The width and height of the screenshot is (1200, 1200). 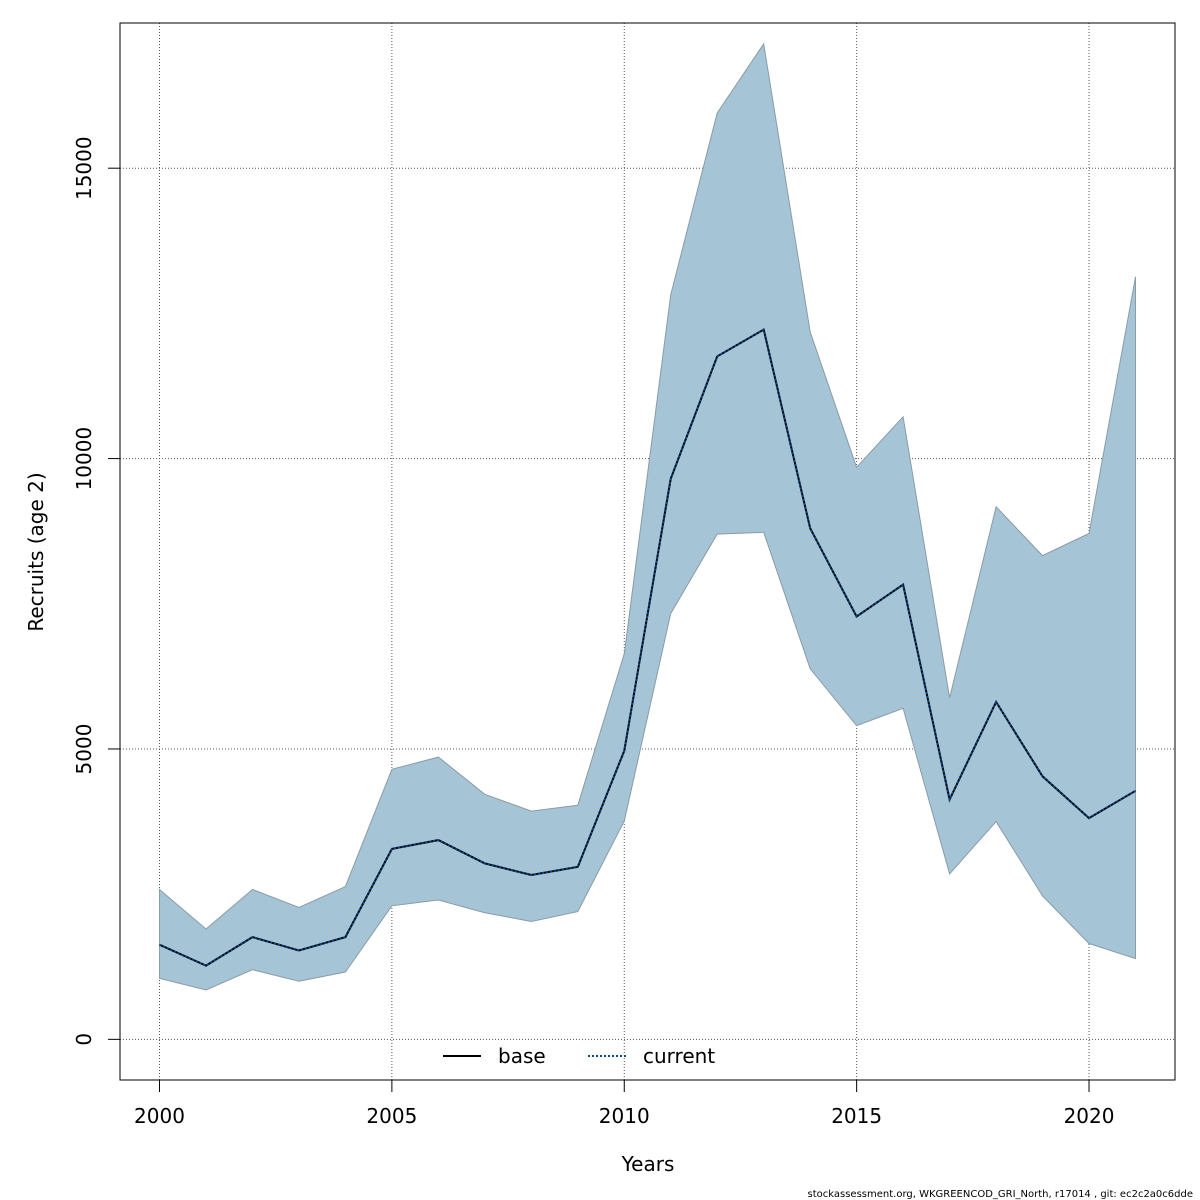 I want to click on x-tick-label-2020: 2020, so click(x=1089, y=1116).